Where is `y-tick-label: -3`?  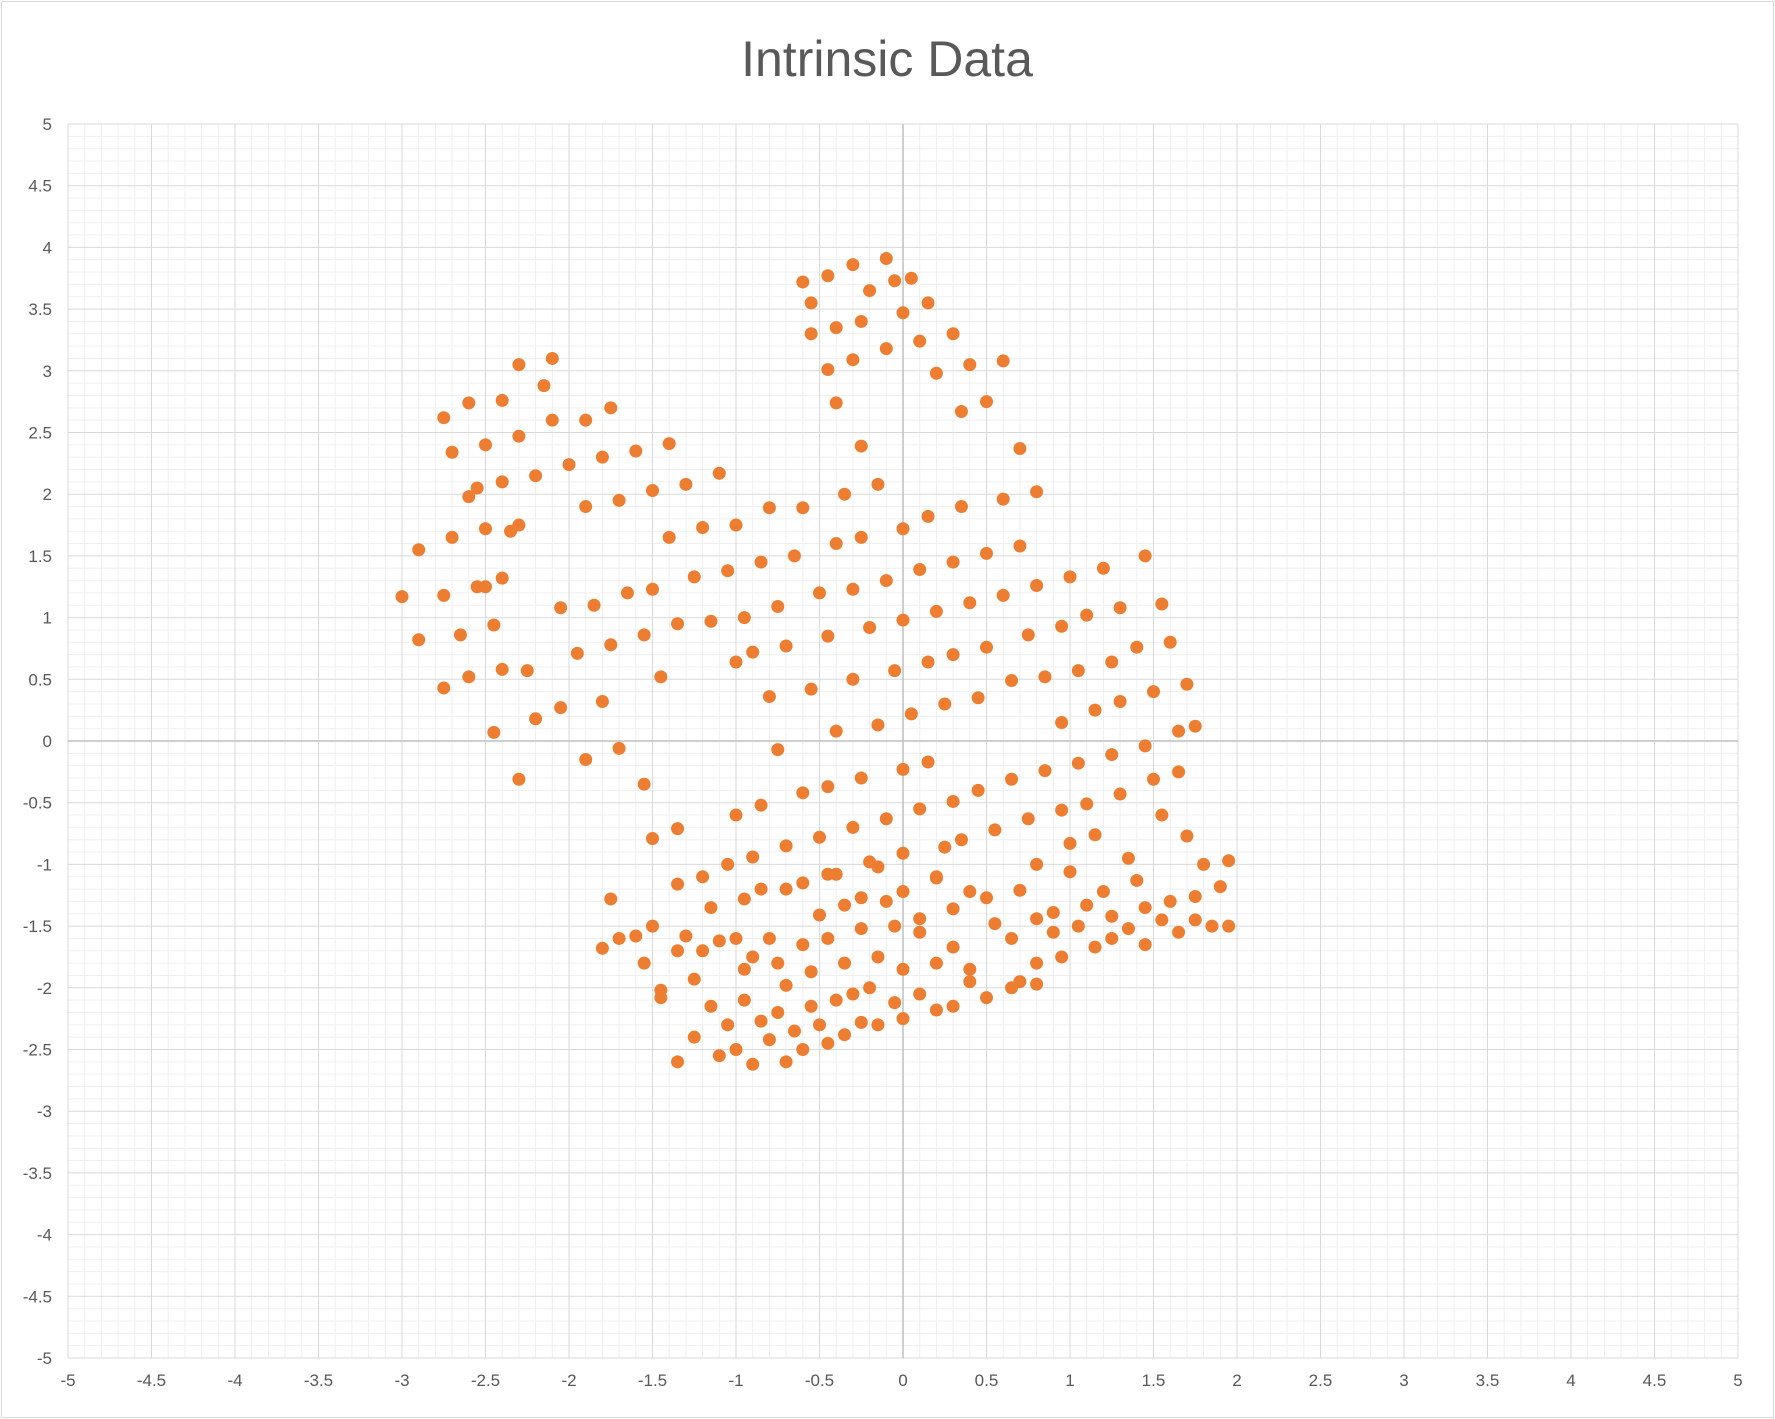 y-tick-label: -3 is located at coordinates (44, 1111).